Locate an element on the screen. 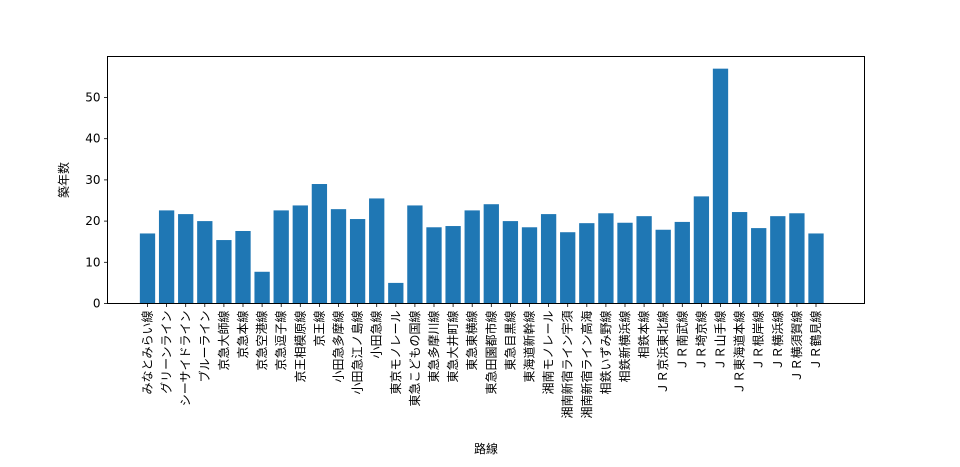 This screenshot has width=960, height=467. x-tick-label-30: ＪＲ山手線 is located at coordinates (720, 341).